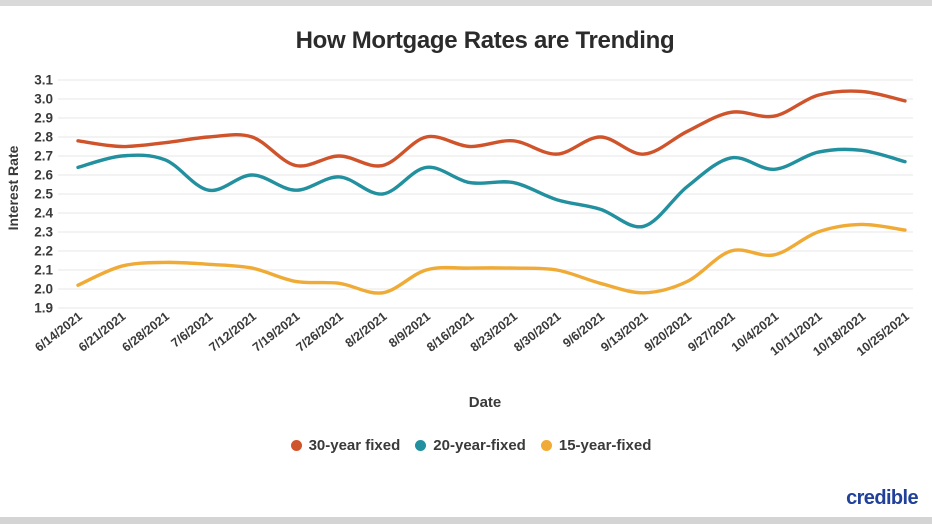  Describe the element at coordinates (102, 331) in the screenshot. I see `x-tick-label: 6/21/2021` at that location.